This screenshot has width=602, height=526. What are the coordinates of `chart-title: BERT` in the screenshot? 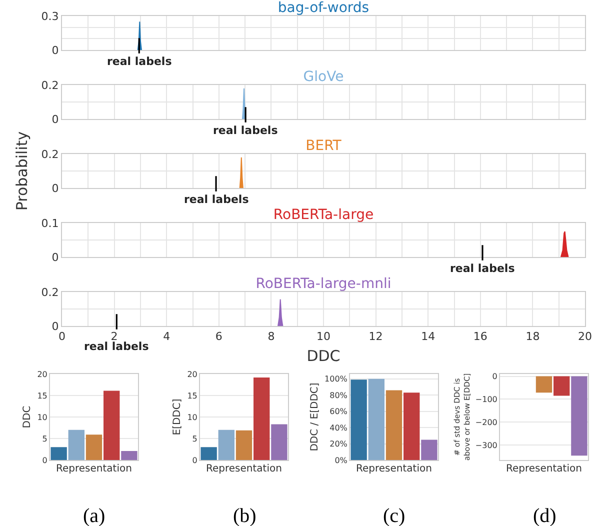 It's located at (324, 146).